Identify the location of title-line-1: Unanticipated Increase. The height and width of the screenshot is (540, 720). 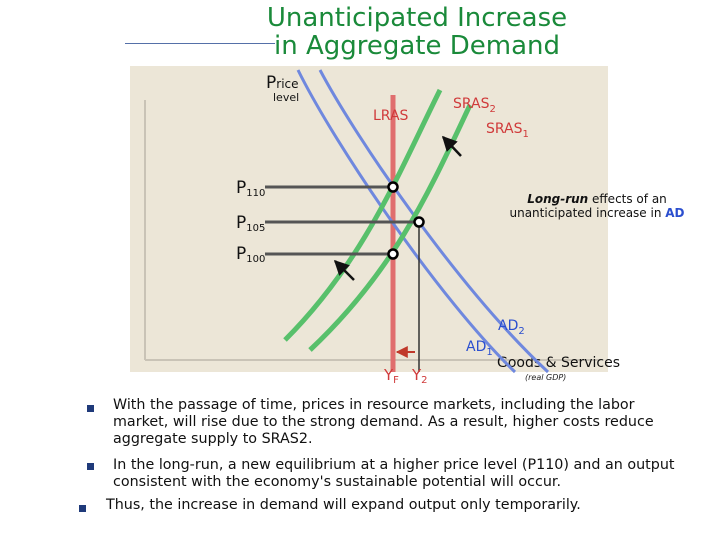
(417, 18).